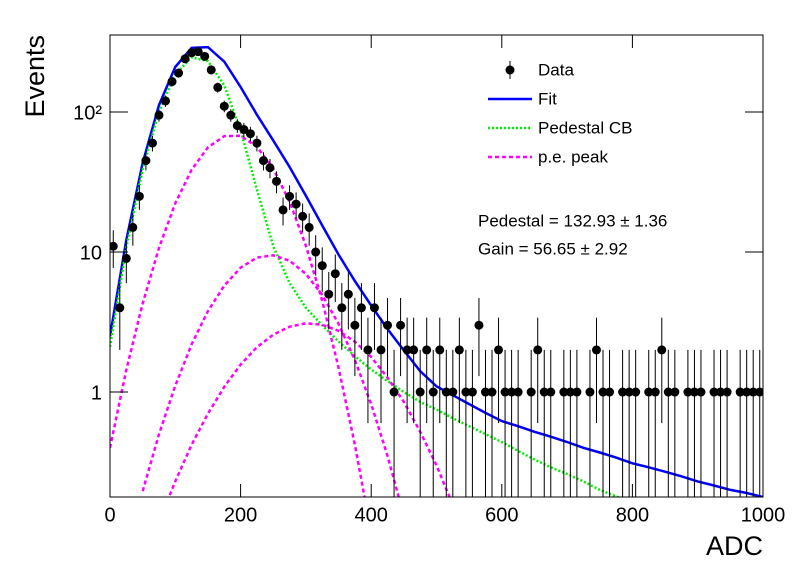 The image size is (796, 572). What do you see at coordinates (35, 76) in the screenshot?
I see `y-axis-title: Events` at bounding box center [35, 76].